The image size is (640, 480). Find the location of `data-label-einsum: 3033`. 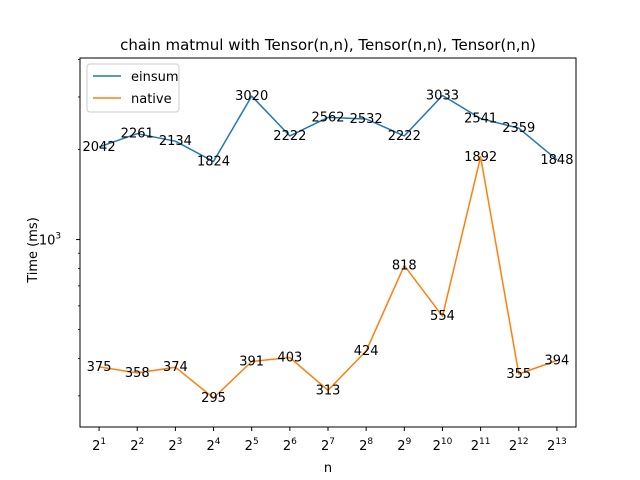

data-label-einsum: 3033 is located at coordinates (442, 96).